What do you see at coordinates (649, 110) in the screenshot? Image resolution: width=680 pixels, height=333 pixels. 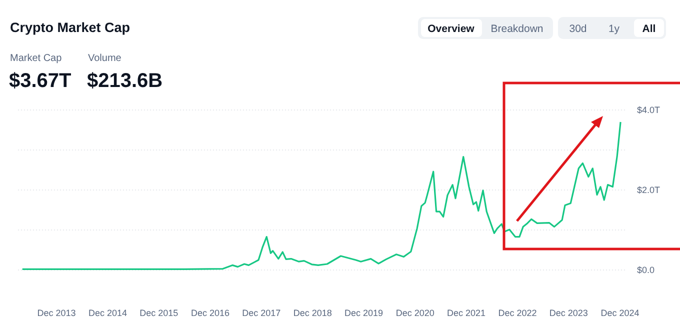 I see `y-tick-label: $4.0T` at bounding box center [649, 110].